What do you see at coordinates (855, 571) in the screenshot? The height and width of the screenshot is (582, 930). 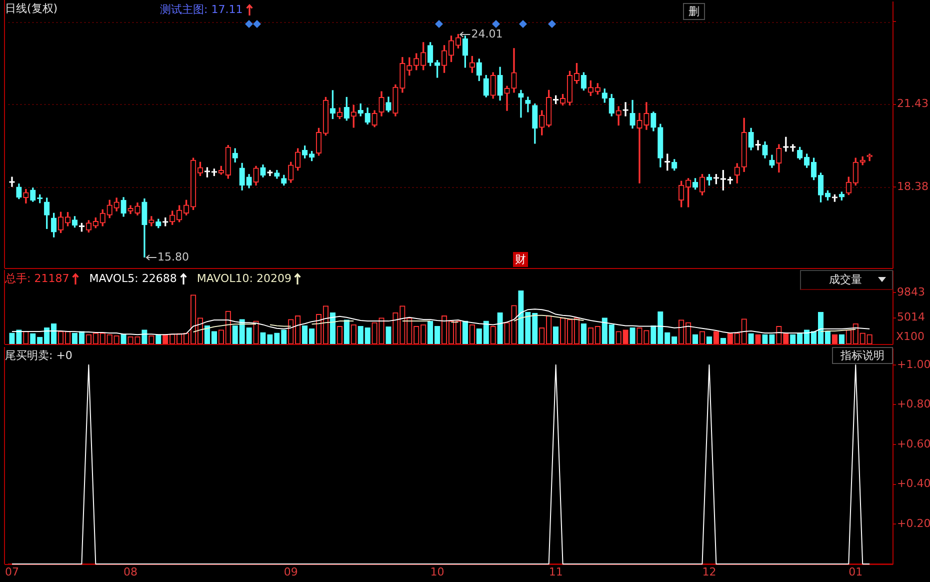 I see `x-tick-label: 01` at bounding box center [855, 571].